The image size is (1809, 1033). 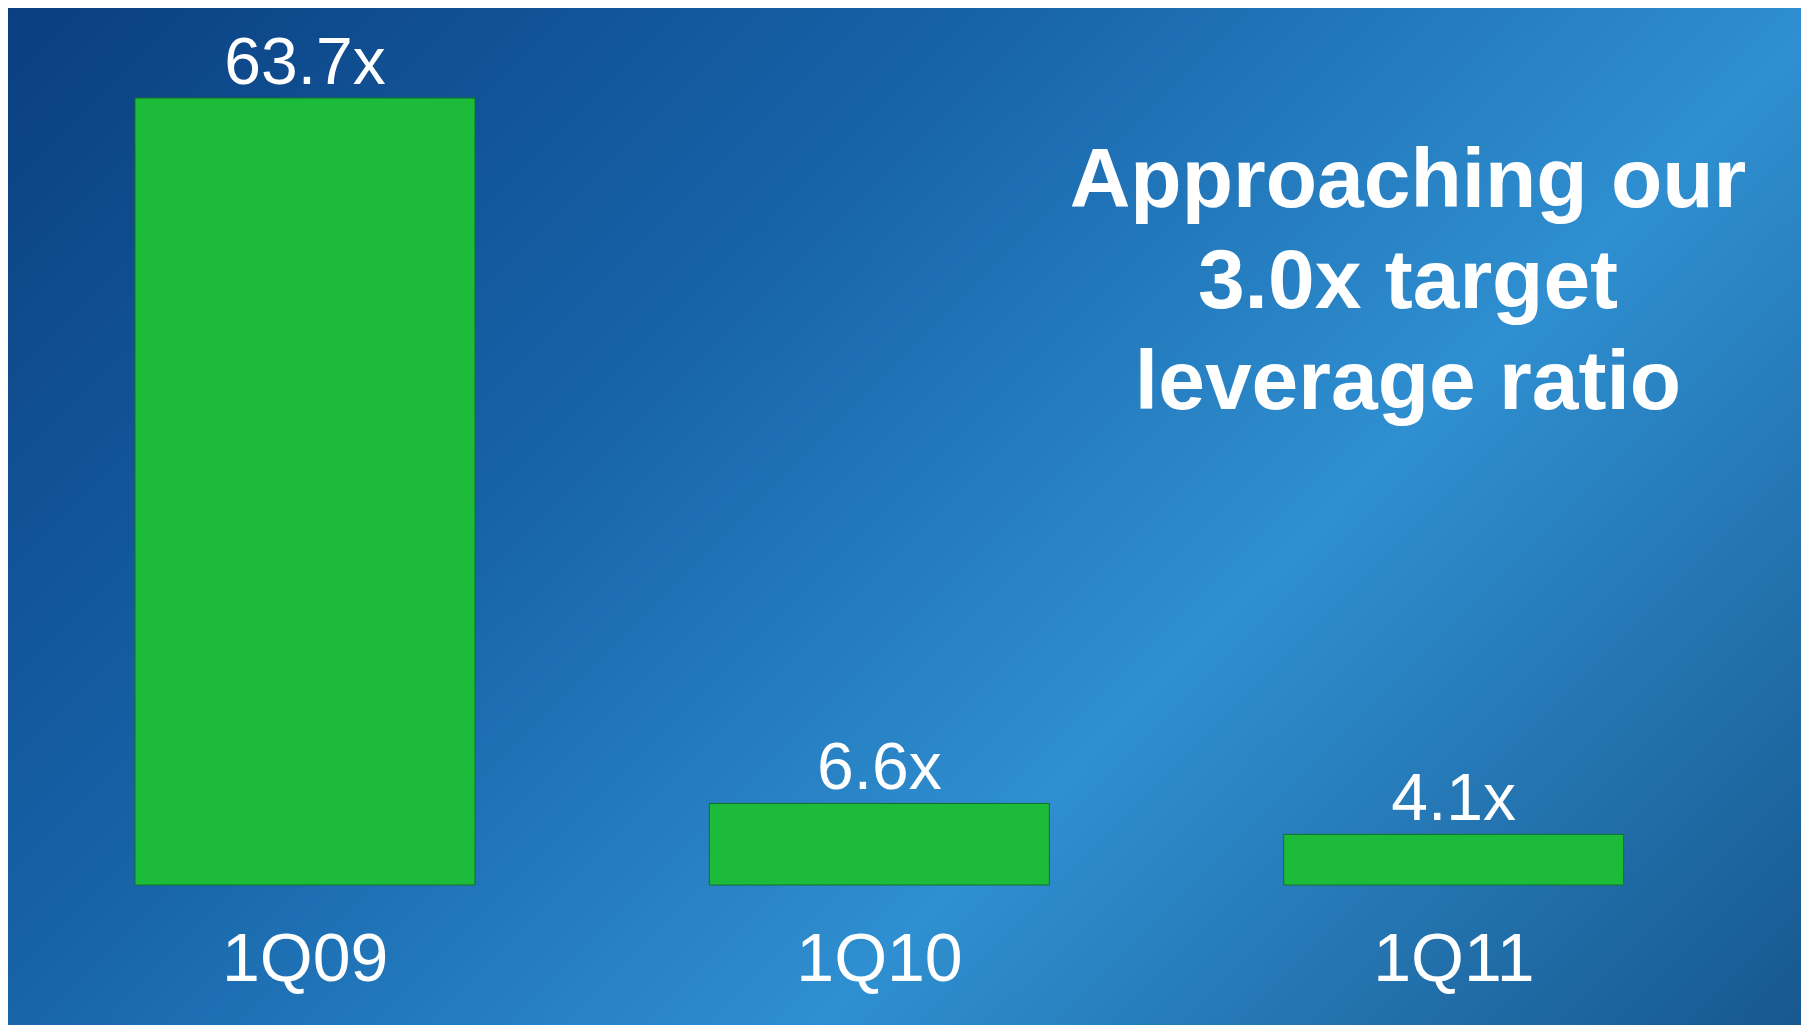 I want to click on data-label: 4.1x, so click(x=1454, y=797).